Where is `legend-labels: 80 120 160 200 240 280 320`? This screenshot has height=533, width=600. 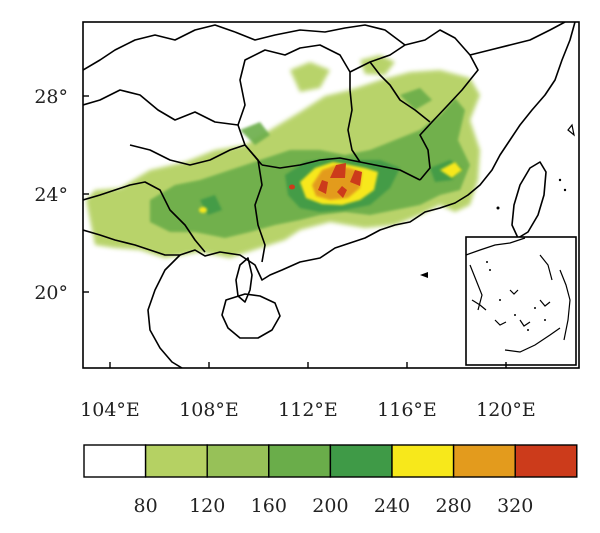 legend-labels: 80 120 160 200 240 280 320 is located at coordinates (334, 506).